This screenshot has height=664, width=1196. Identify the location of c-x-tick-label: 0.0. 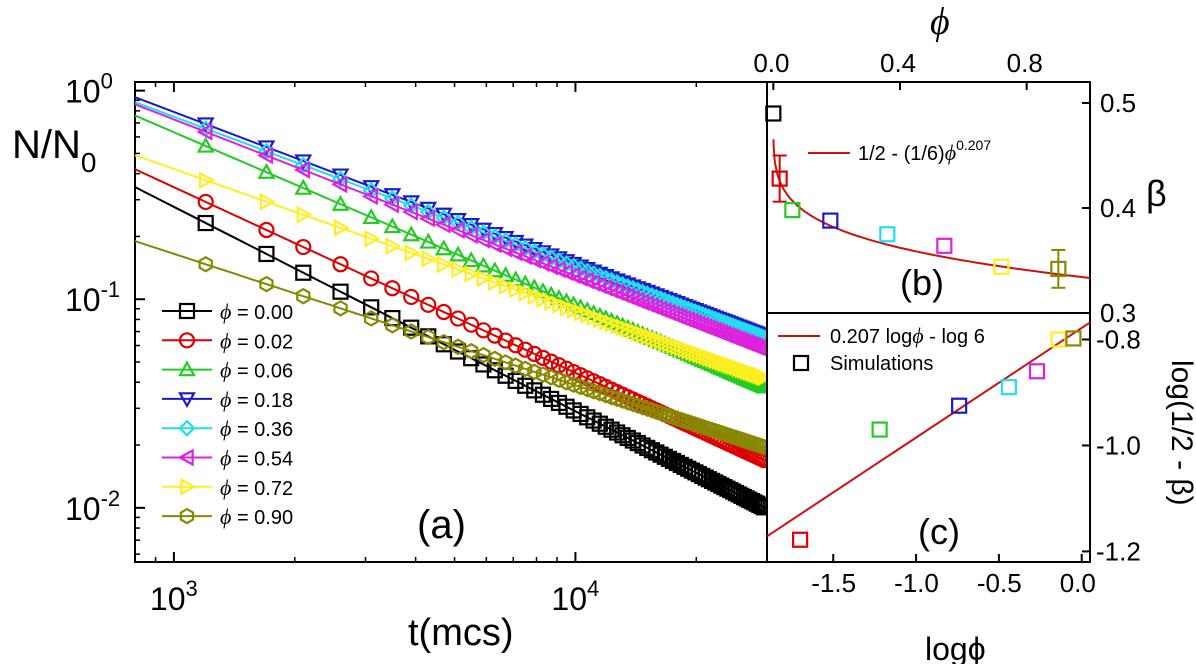
(1078, 583).